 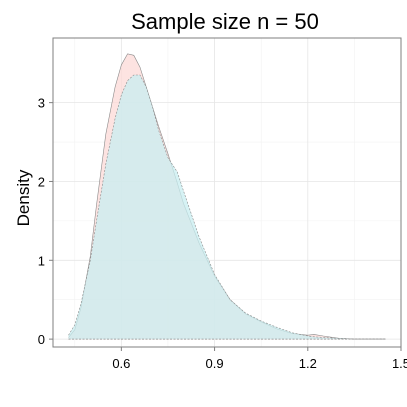 What do you see at coordinates (308, 363) in the screenshot?
I see `x-tick-label: 1.2` at bounding box center [308, 363].